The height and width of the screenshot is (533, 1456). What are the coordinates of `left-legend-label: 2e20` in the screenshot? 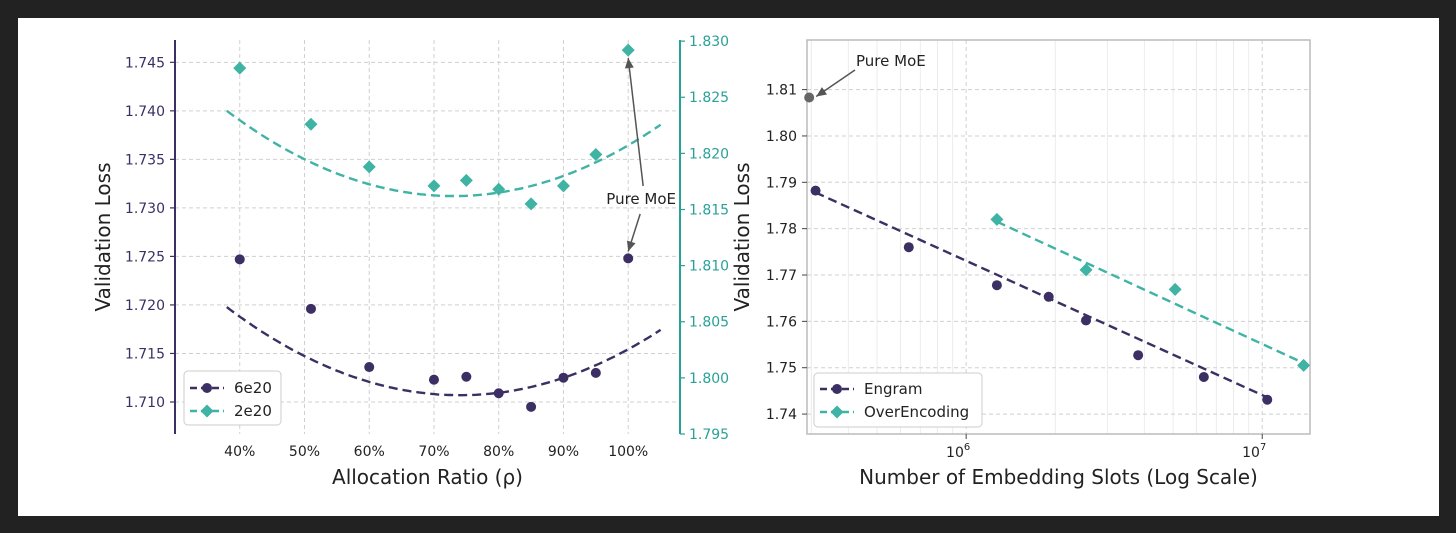 It's located at (253, 411).